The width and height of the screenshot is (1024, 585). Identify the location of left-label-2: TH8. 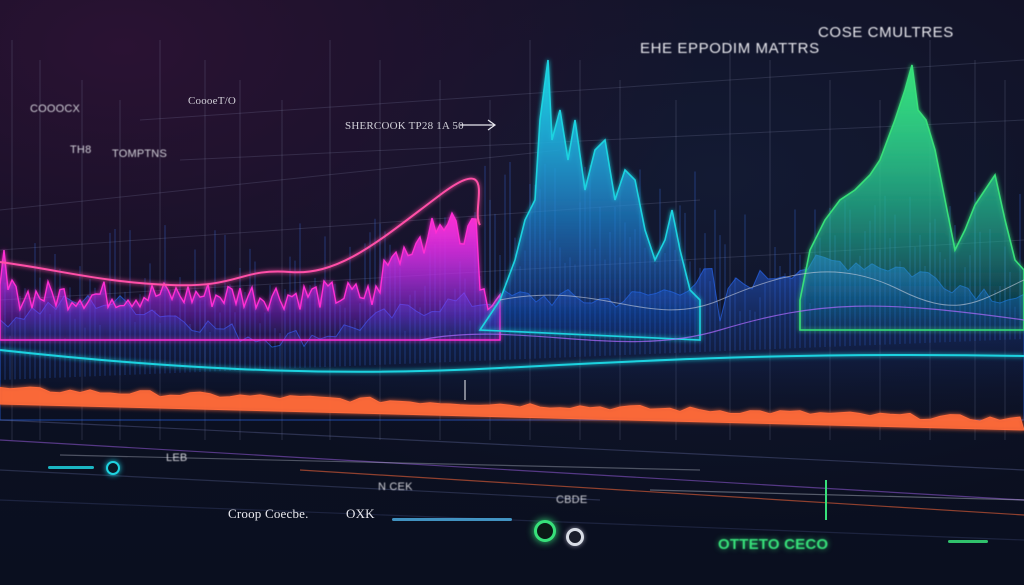
(81, 150).